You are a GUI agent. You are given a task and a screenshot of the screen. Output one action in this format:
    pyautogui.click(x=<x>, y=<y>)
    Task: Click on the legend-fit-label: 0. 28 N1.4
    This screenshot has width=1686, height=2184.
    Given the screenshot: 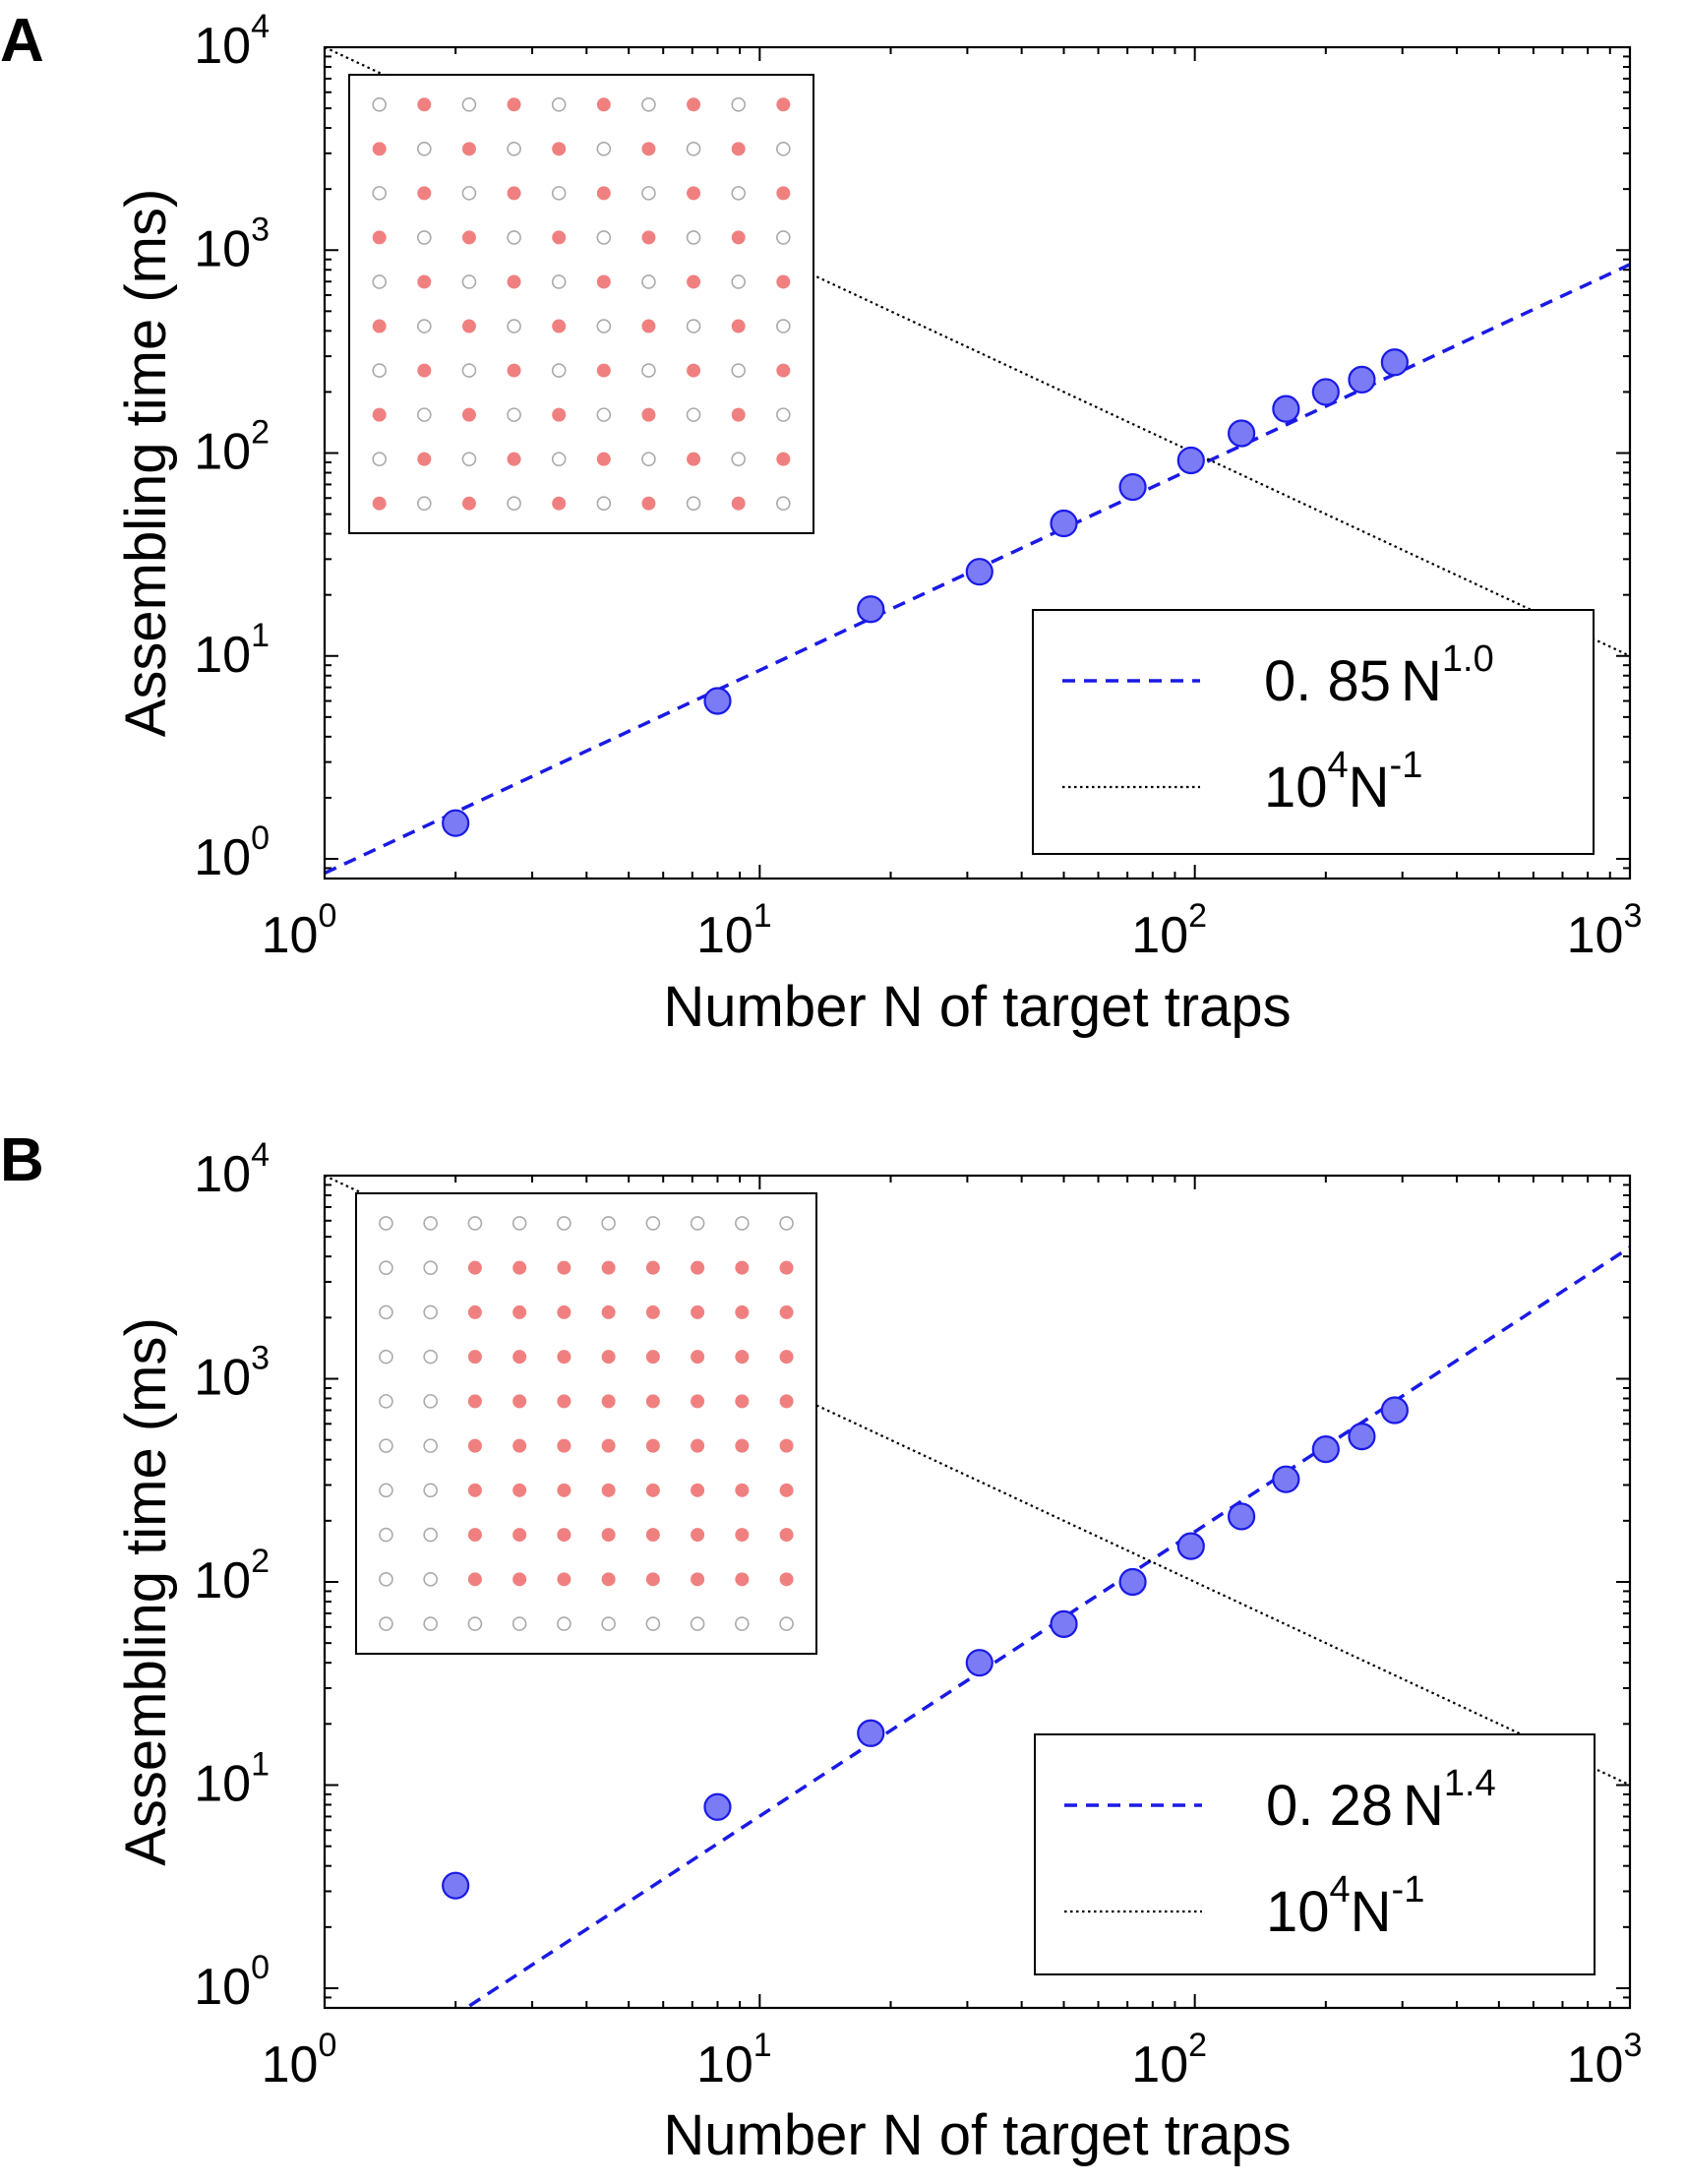 What is the action you would take?
    pyautogui.click(x=1381, y=1800)
    